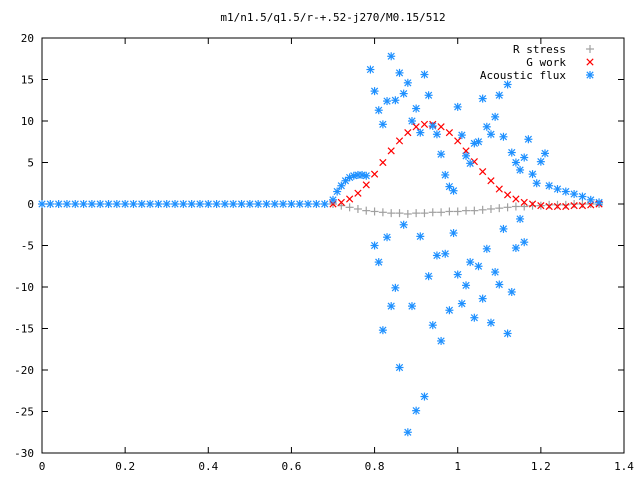 This screenshot has height=480, width=640. I want to click on y-tick-label: 20, so click(27, 38).